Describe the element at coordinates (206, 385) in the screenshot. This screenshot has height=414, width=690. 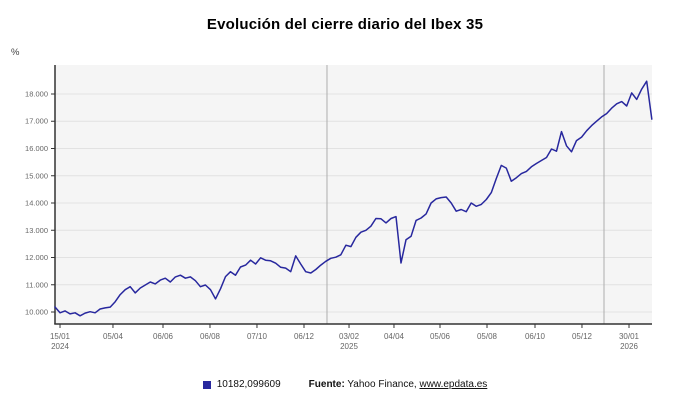
I see `legend-swatch-icon` at that location.